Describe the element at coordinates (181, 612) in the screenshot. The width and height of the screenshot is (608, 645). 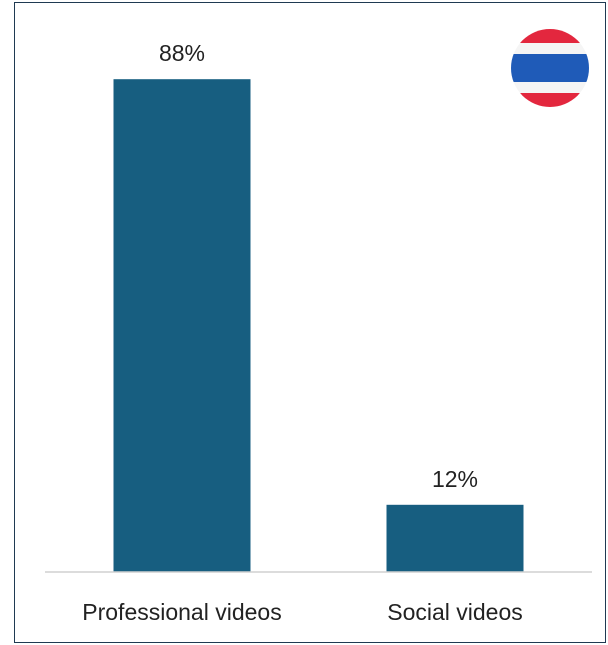
I see `x-tick-label: Professional videos` at that location.